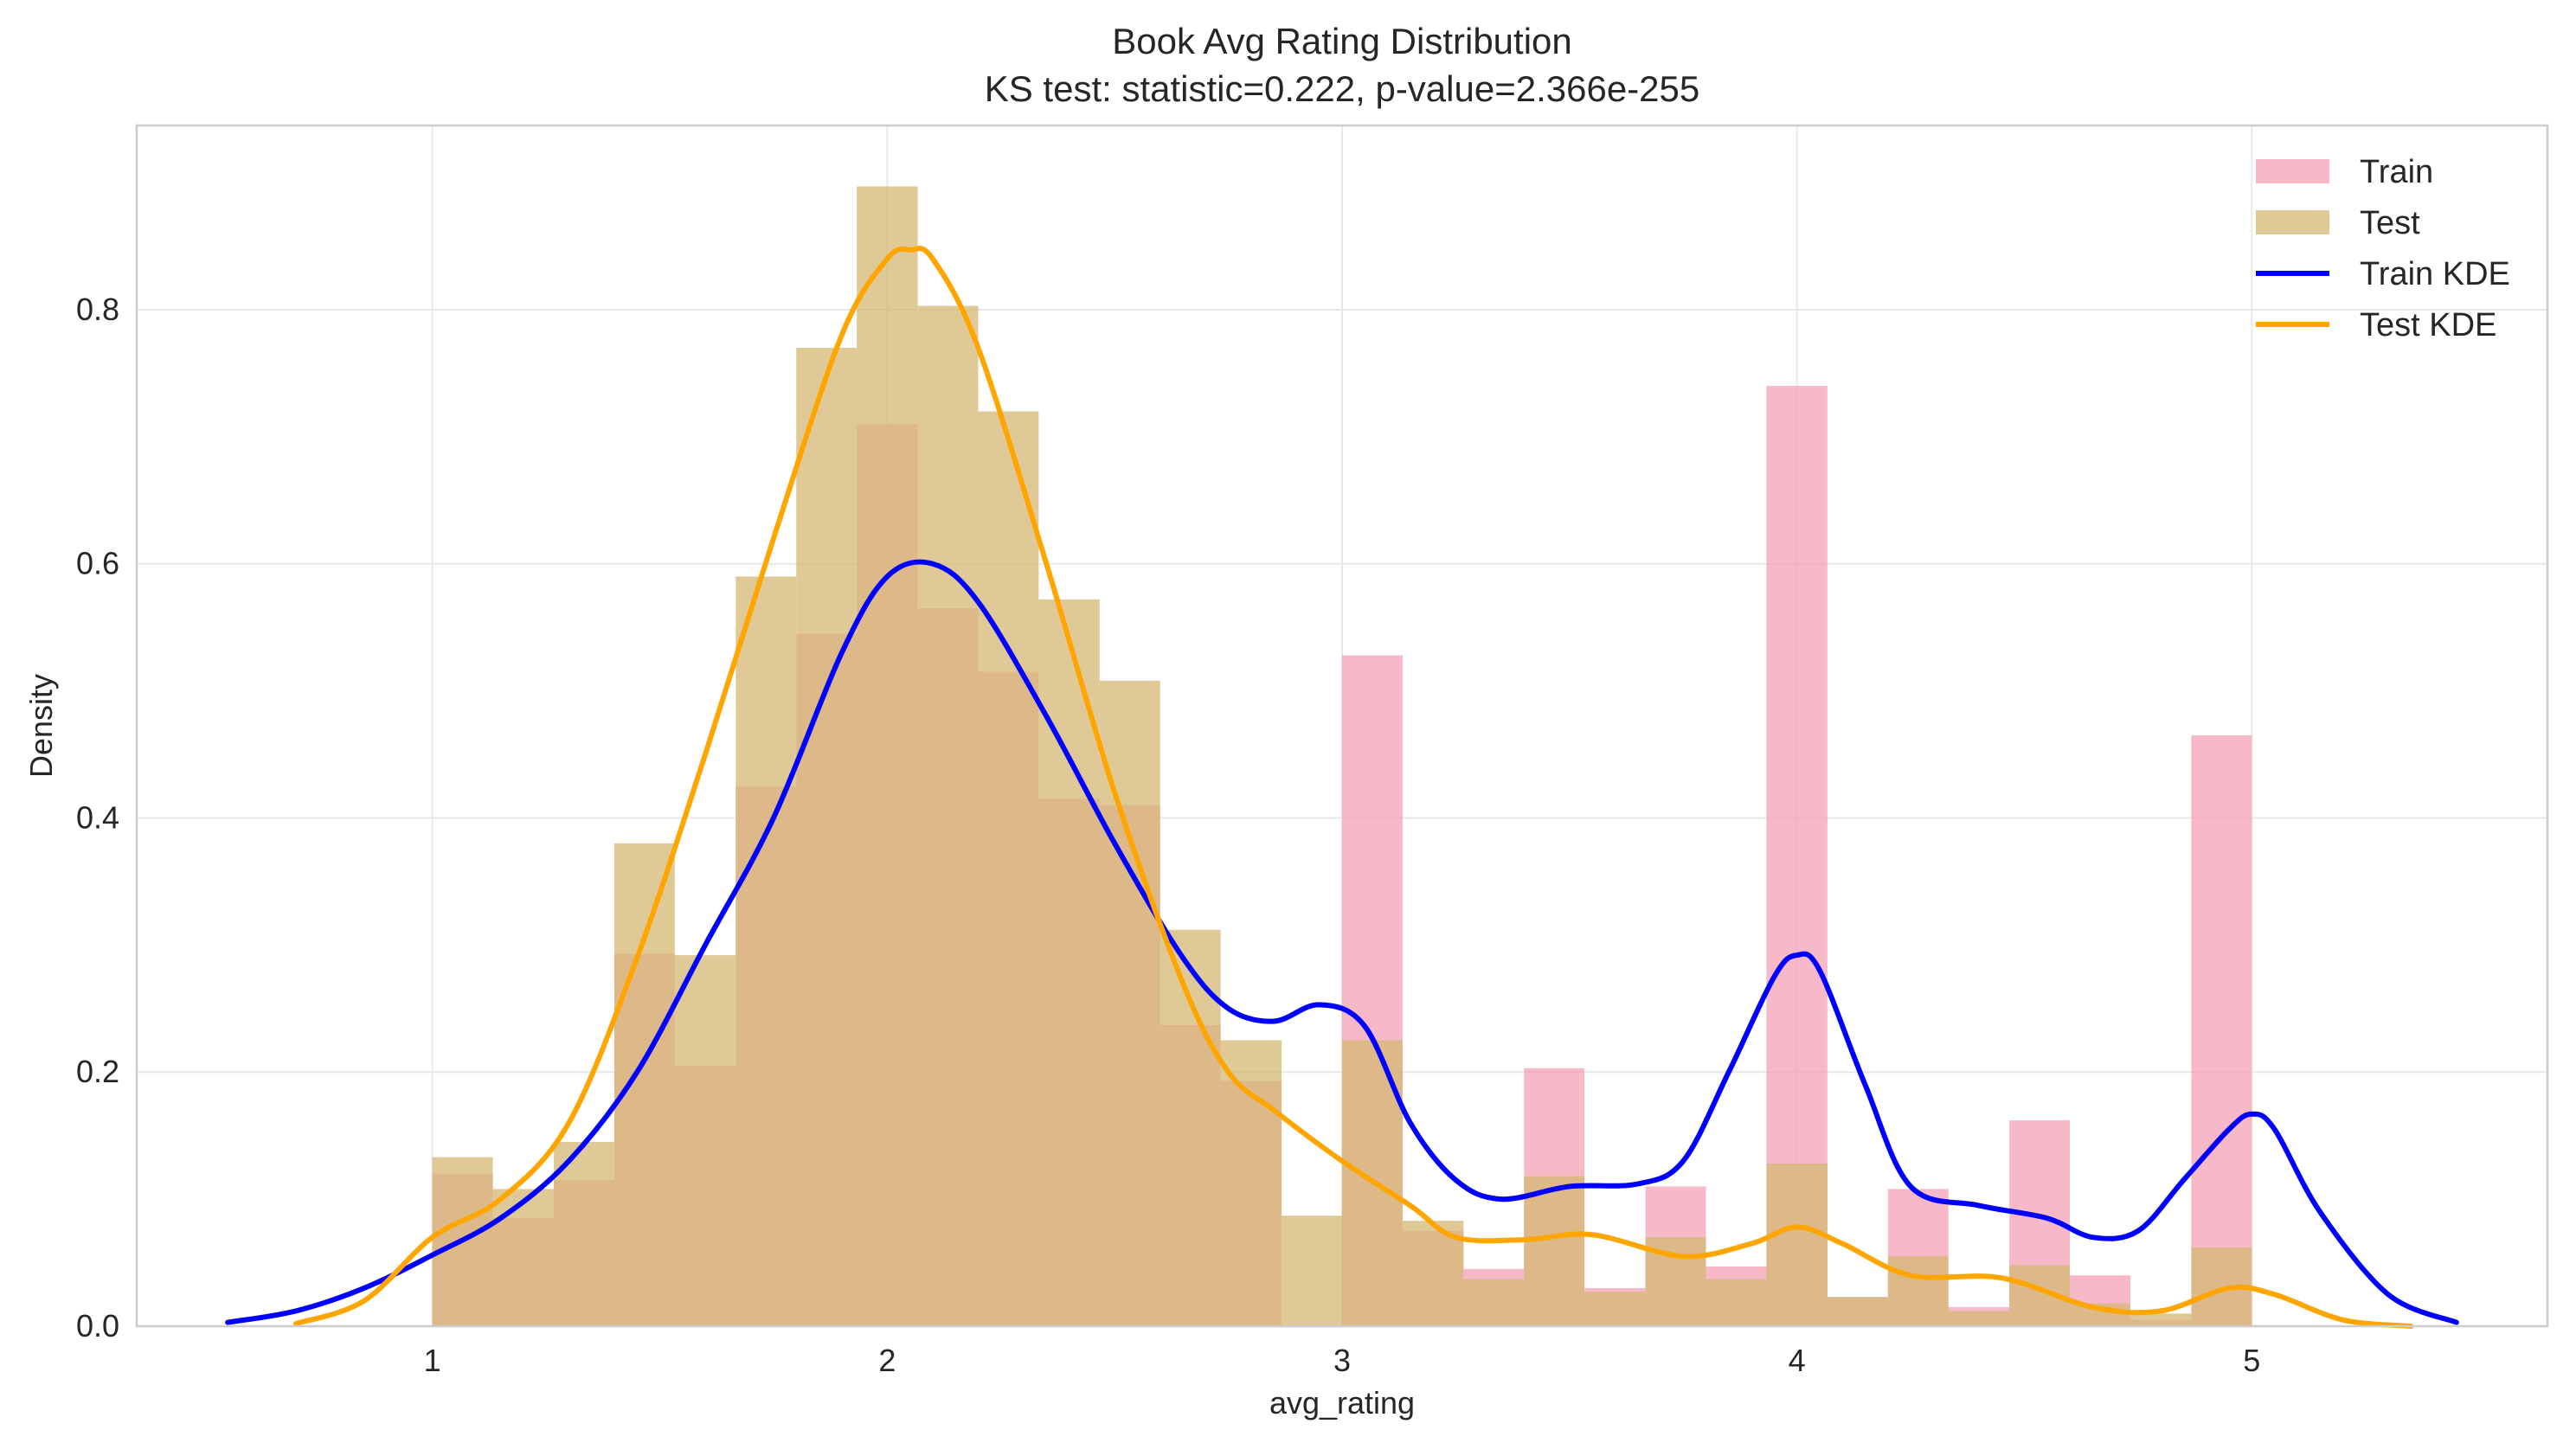  What do you see at coordinates (1342, 1403) in the screenshot?
I see `x-axis-label: avg_rating` at bounding box center [1342, 1403].